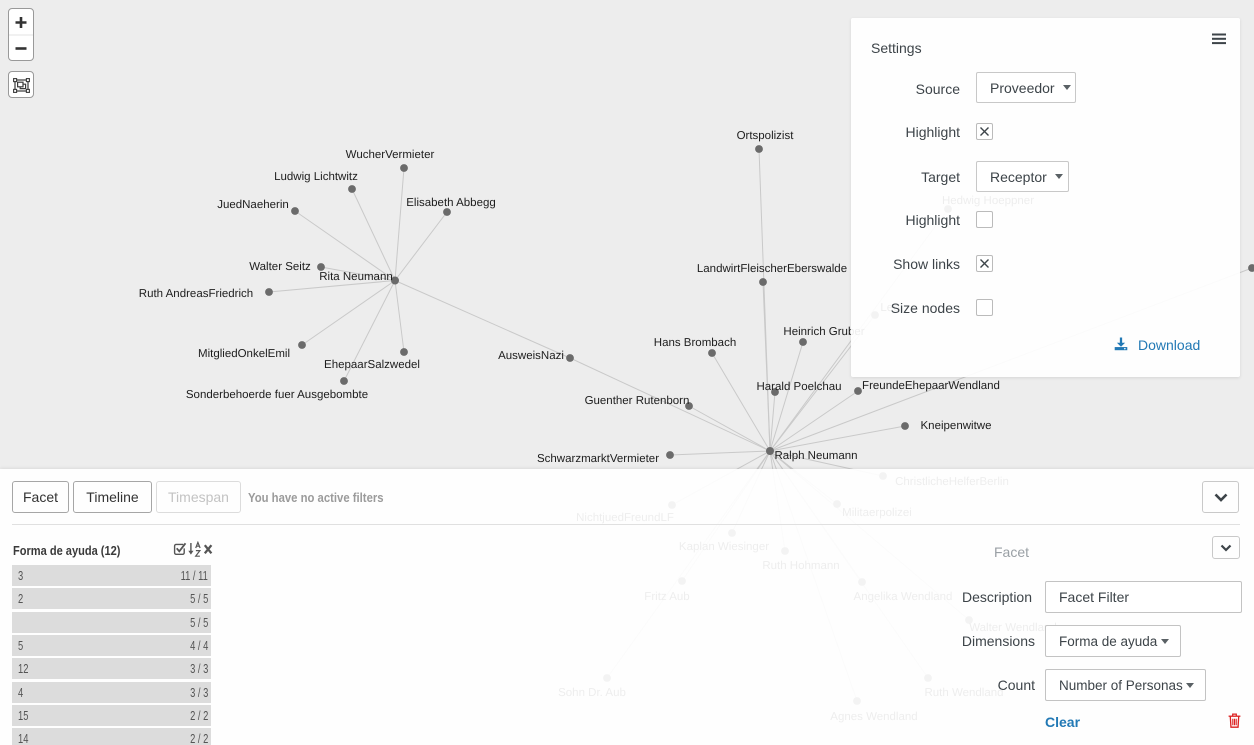  What do you see at coordinates (196, 294) in the screenshot?
I see `svg-text: Ruth AndreasFriedrich` at bounding box center [196, 294].